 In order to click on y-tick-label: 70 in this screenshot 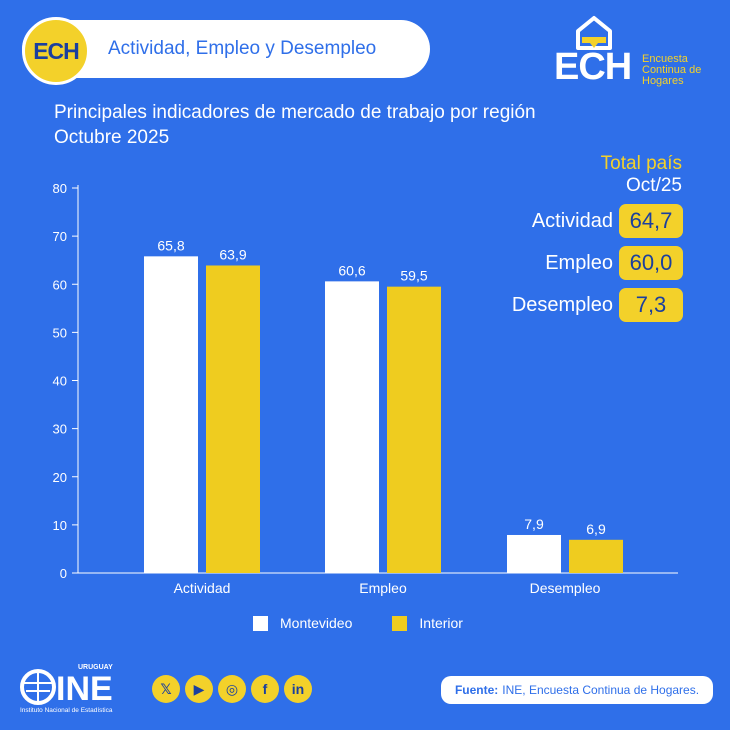, I will do `click(60, 236)`.